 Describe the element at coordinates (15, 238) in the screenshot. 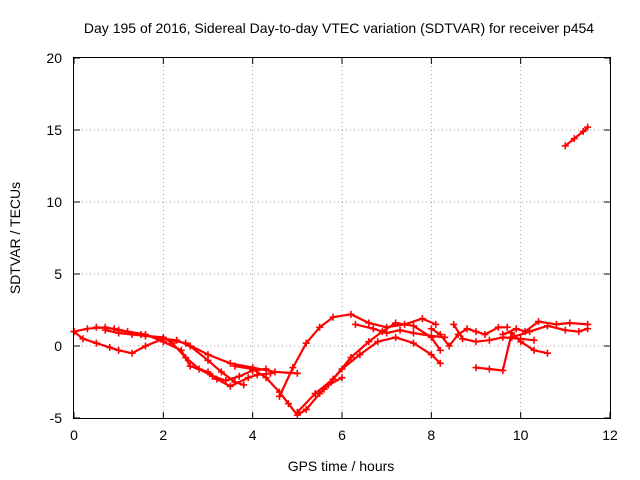

I see `y-axis-label: SDTVAR / TECUs` at that location.